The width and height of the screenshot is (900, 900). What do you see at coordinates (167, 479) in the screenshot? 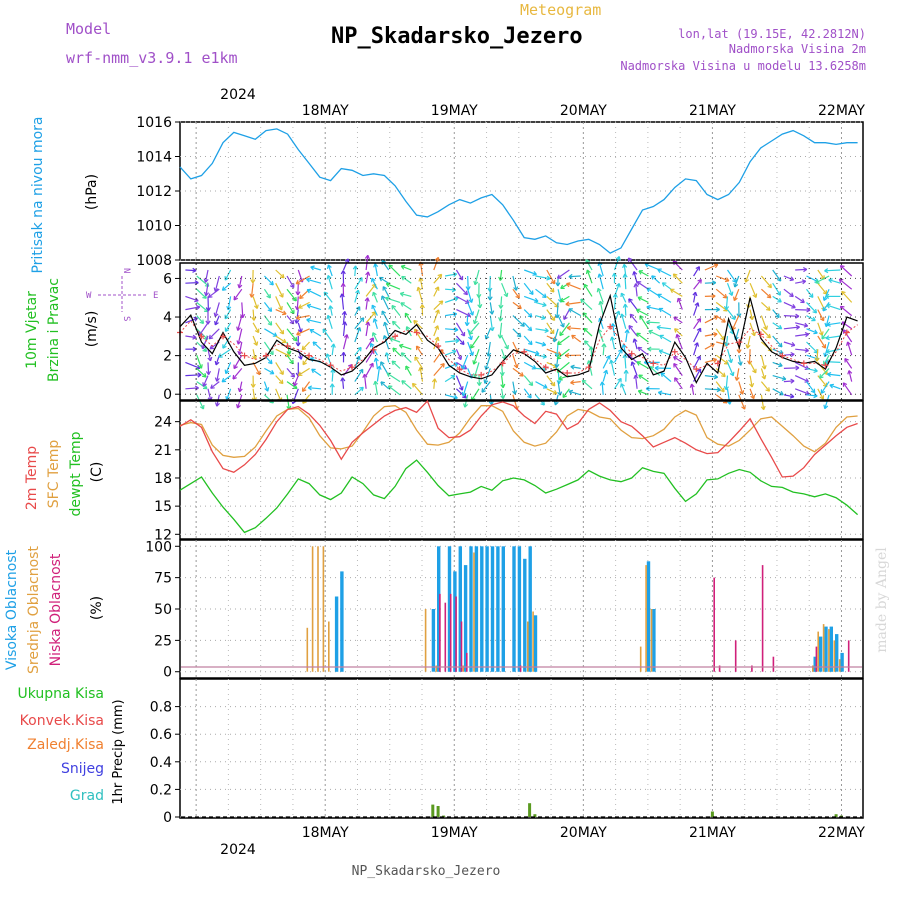
I see `temperature-ticks: 12 15 18 21 24` at bounding box center [167, 479].